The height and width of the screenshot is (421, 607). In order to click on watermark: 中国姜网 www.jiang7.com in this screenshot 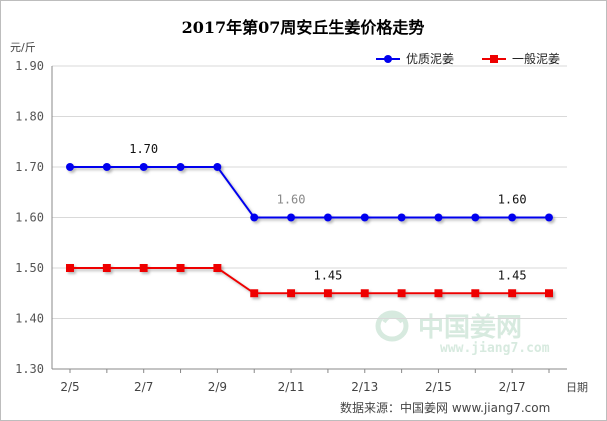, I will do `click(462, 333)`.